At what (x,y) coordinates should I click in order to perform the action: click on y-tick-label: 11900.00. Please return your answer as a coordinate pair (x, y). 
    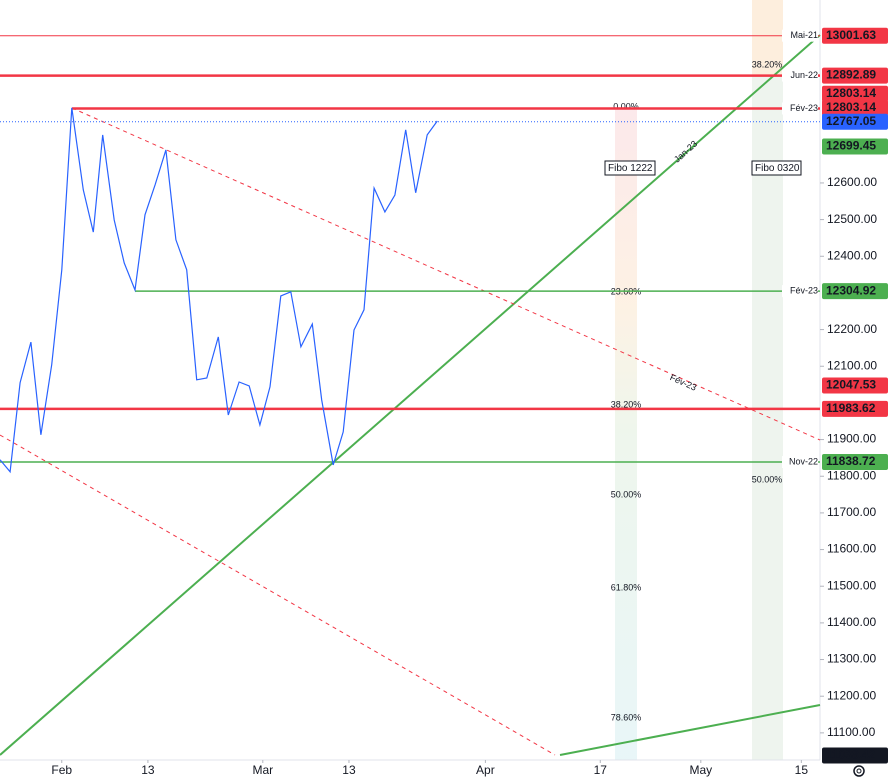
    Looking at the image, I should click on (851, 439).